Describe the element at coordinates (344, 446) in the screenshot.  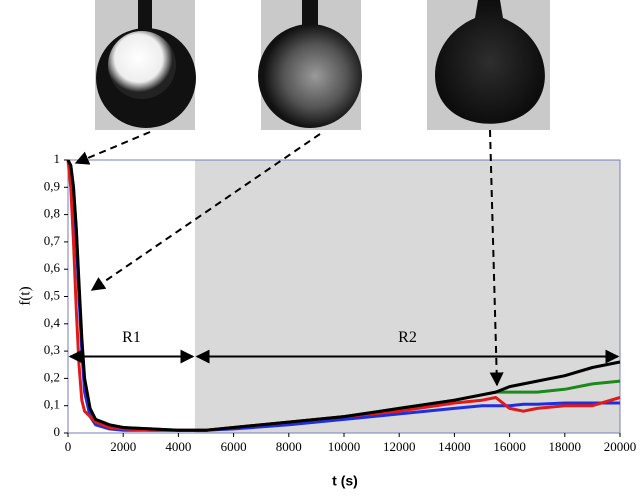
I see `x-tick-label: 10000` at that location.